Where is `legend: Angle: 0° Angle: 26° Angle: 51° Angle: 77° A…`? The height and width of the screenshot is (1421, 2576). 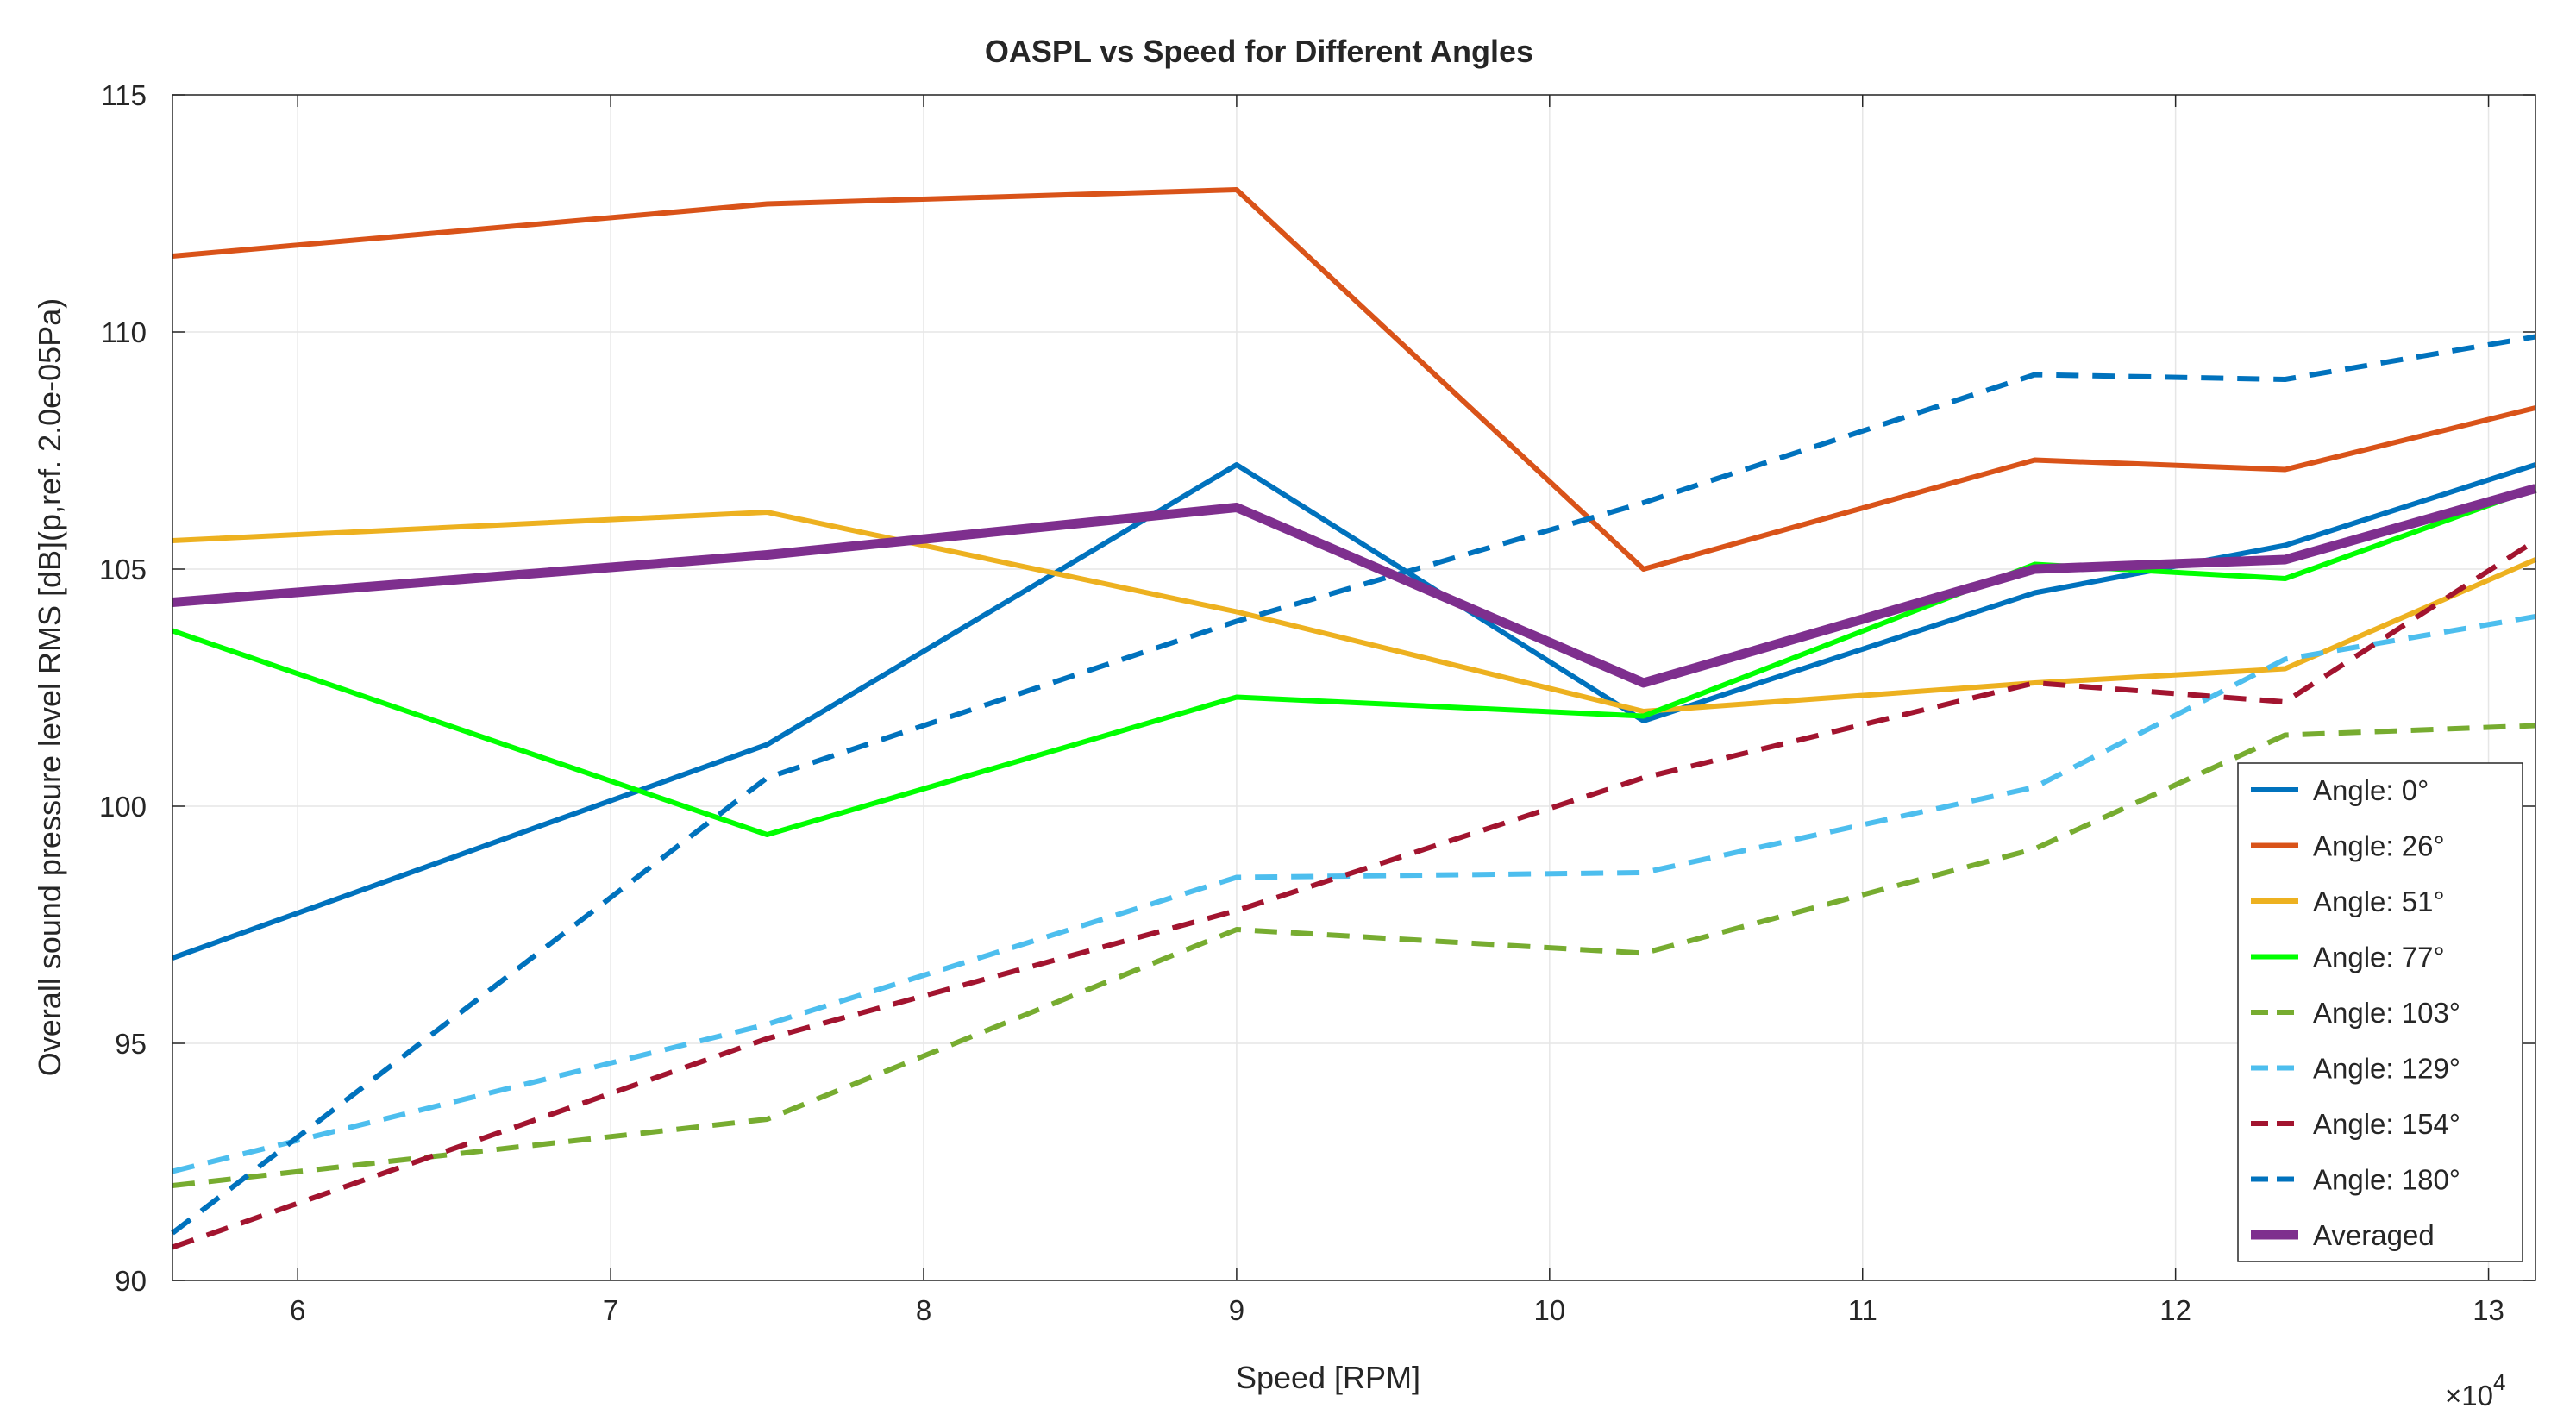 legend: Angle: 0° Angle: 26° Angle: 51° Angle: 77° A… is located at coordinates (2380, 1012).